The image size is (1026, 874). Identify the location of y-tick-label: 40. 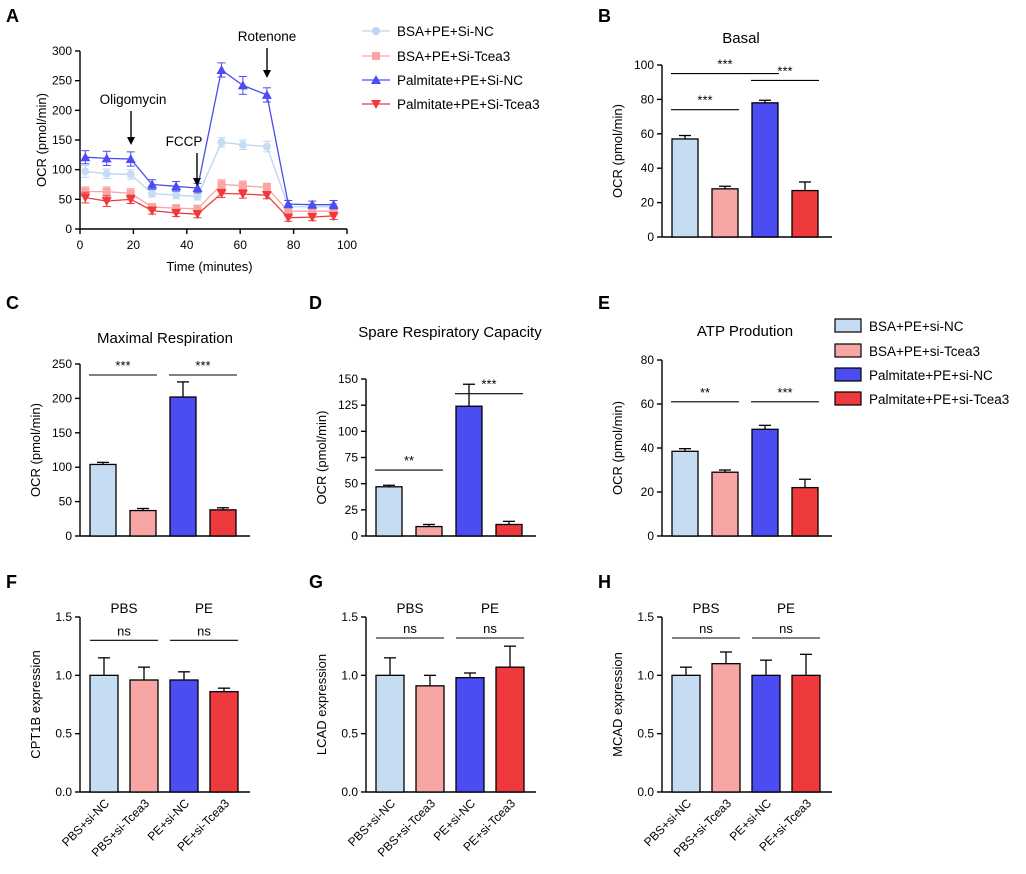
(648, 168).